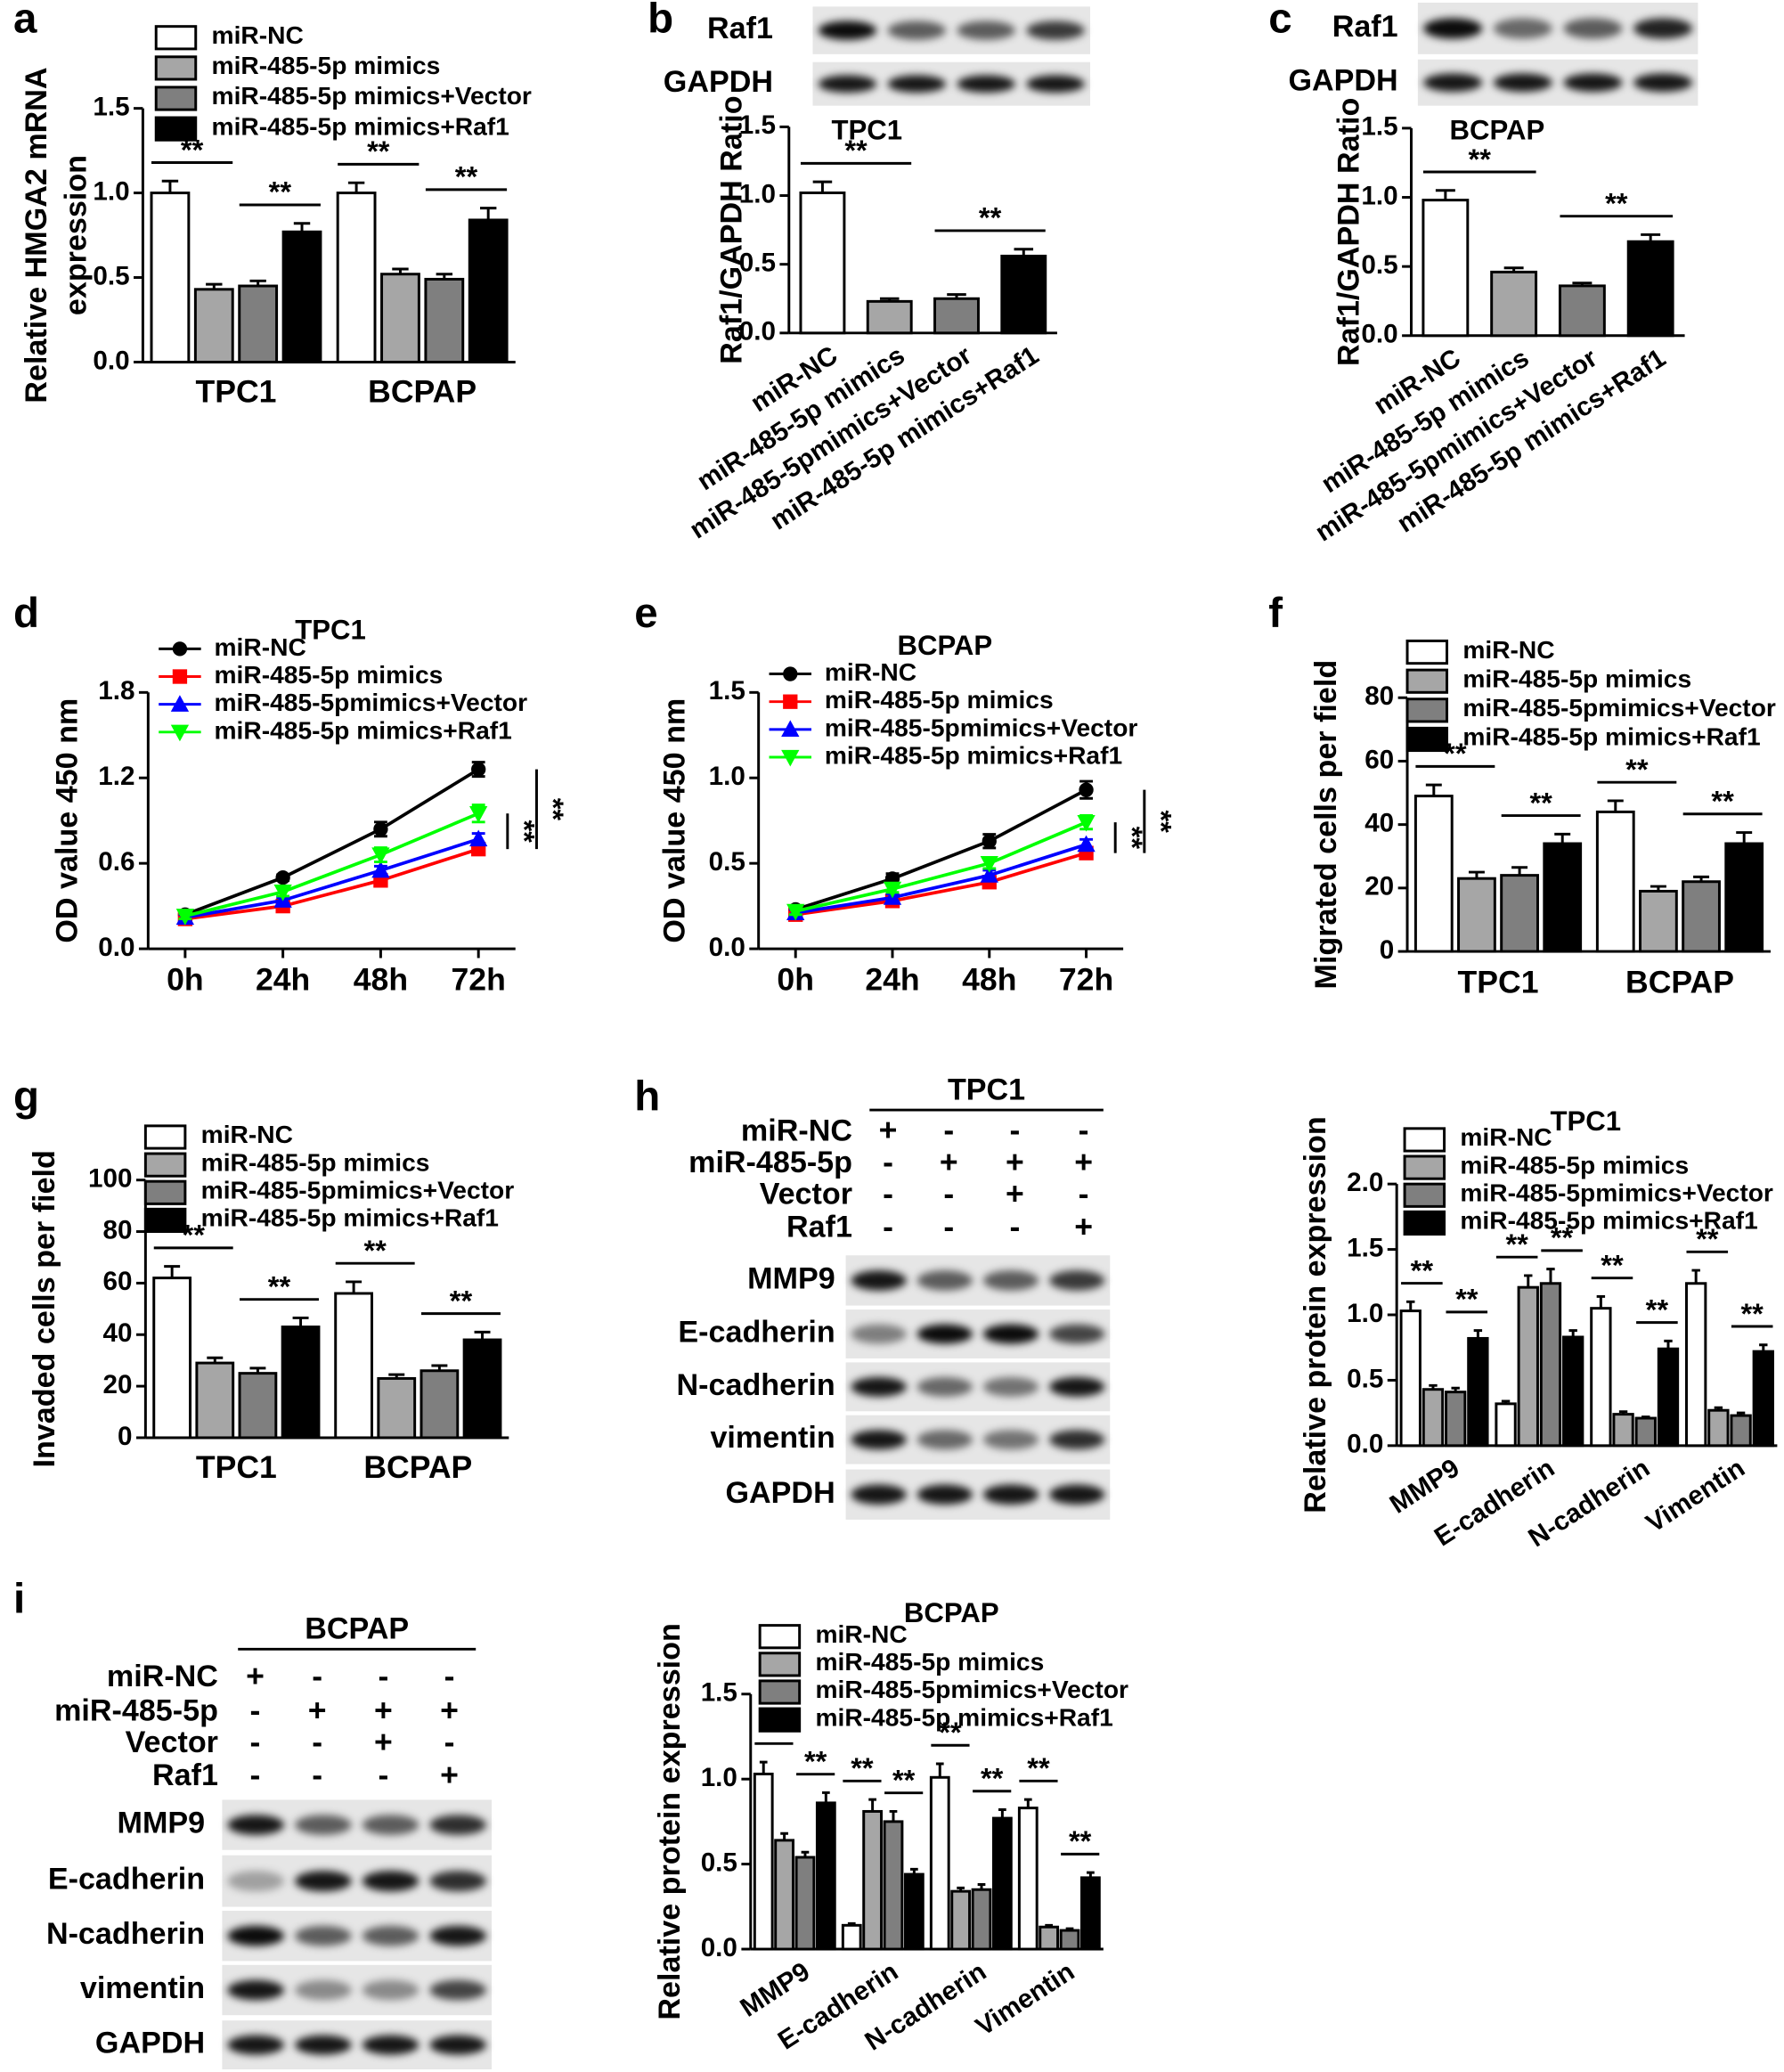  What do you see at coordinates (180, 649) in the screenshot?
I see `legend-marker` at bounding box center [180, 649].